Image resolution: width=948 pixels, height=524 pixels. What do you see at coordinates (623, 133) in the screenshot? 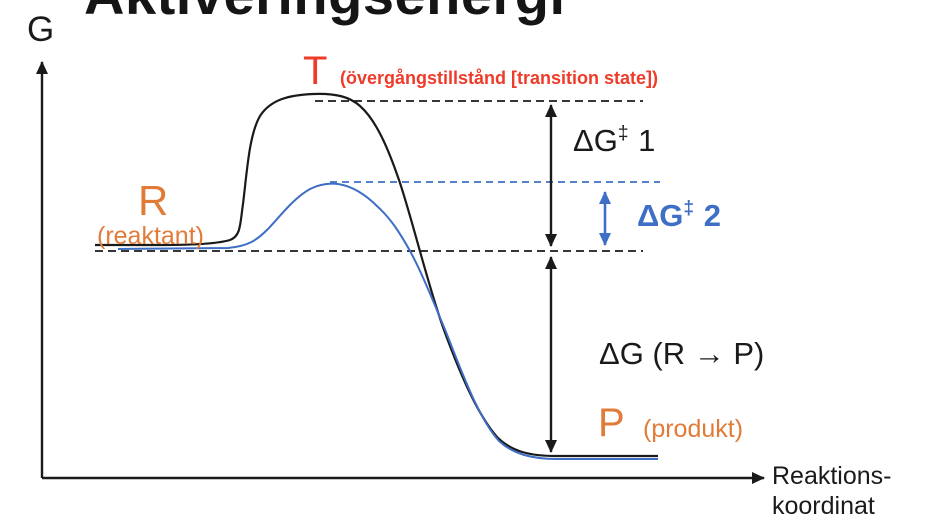
I see `delta-g1-dagger: ‡` at bounding box center [623, 133].